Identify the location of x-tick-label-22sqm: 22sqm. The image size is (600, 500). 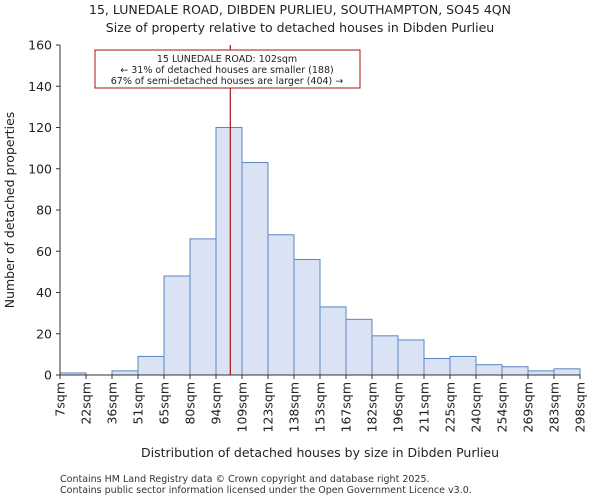
(86, 403).